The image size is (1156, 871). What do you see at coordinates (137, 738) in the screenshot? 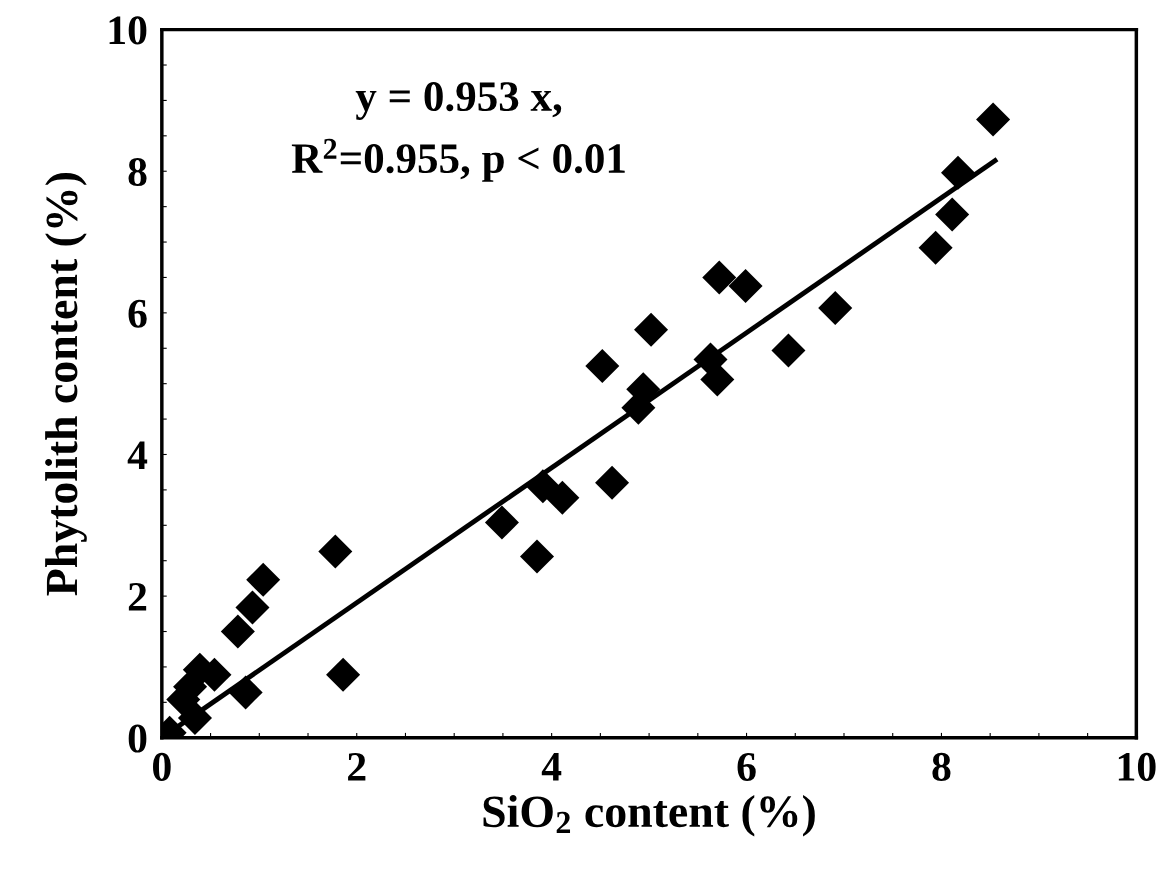
I see `y-tick-label: 0` at bounding box center [137, 738].